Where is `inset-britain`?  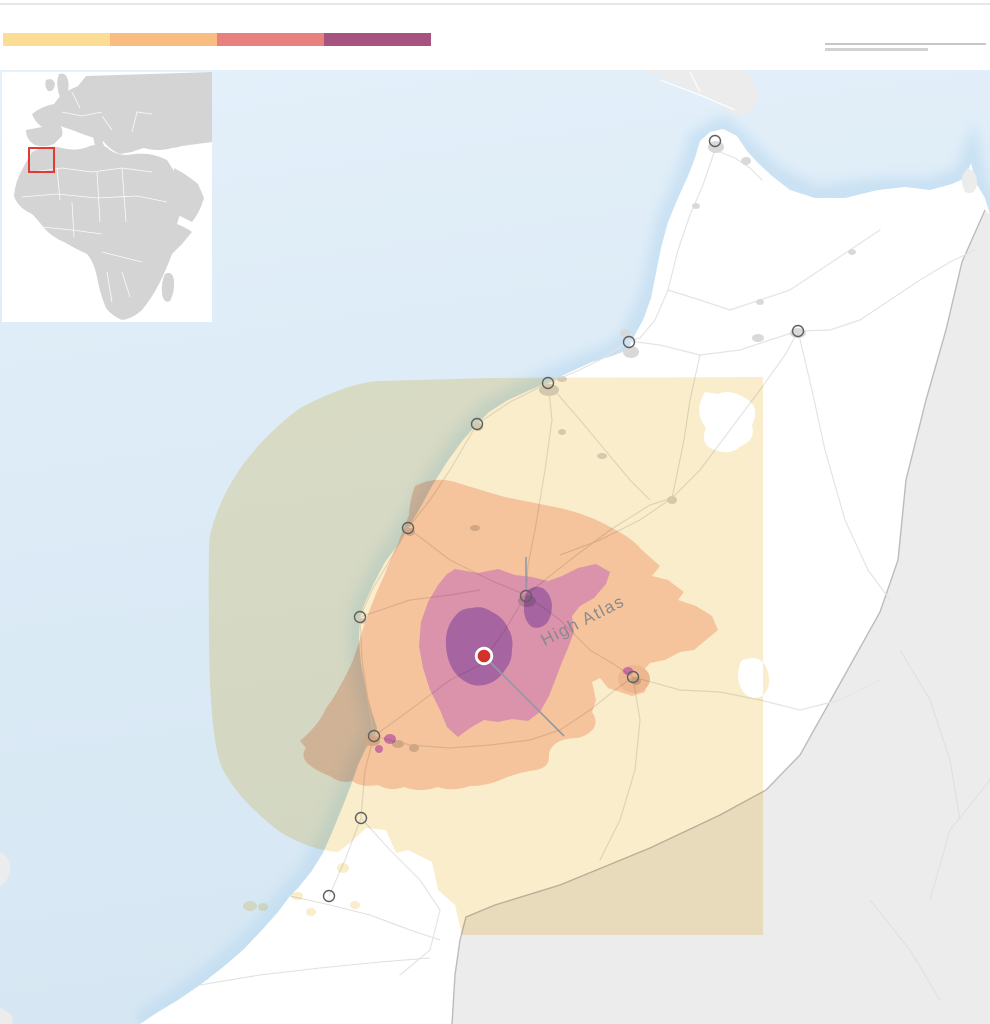 inset-britain is located at coordinates (63, 86).